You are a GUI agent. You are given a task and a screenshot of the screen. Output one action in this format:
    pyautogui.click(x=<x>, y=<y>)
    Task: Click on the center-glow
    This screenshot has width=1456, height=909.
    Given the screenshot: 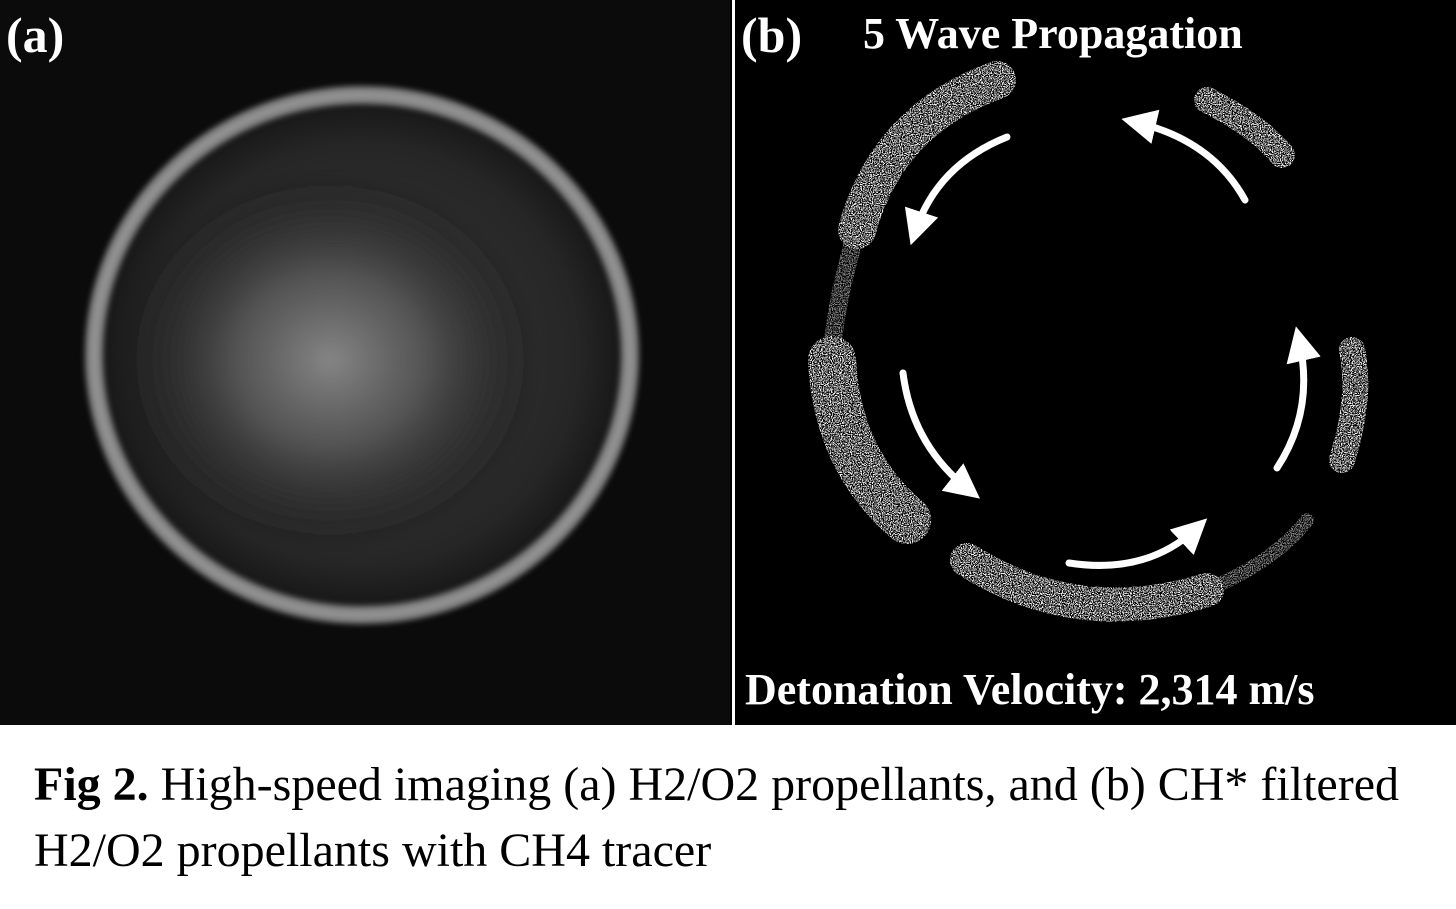 What is the action you would take?
    pyautogui.click(x=330, y=360)
    